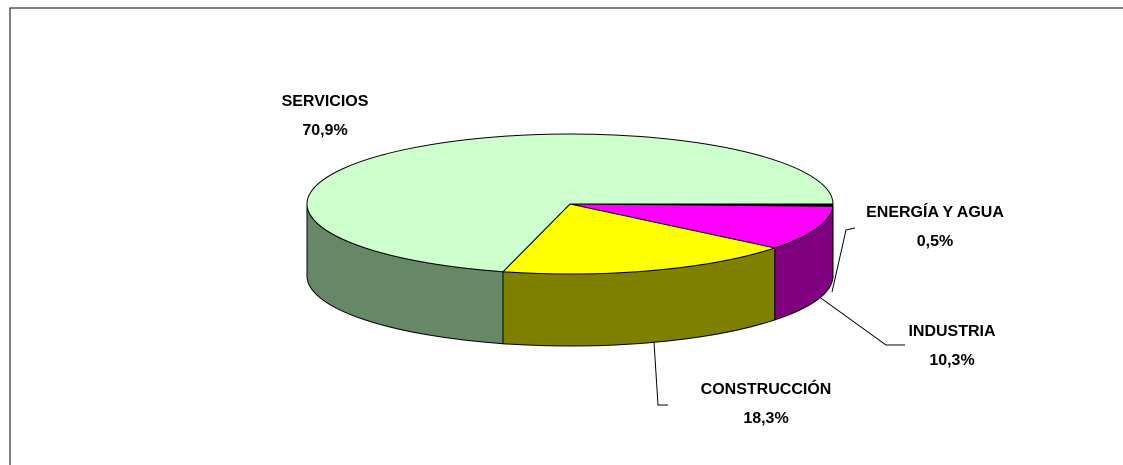 This screenshot has height=465, width=1123. I want to click on value-label: 0,5%, so click(935, 241).